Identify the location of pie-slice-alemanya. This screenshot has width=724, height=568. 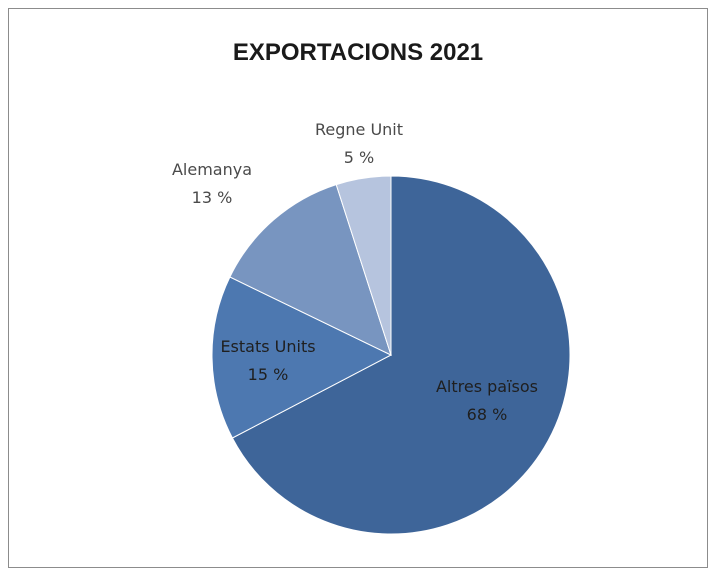
(310, 269).